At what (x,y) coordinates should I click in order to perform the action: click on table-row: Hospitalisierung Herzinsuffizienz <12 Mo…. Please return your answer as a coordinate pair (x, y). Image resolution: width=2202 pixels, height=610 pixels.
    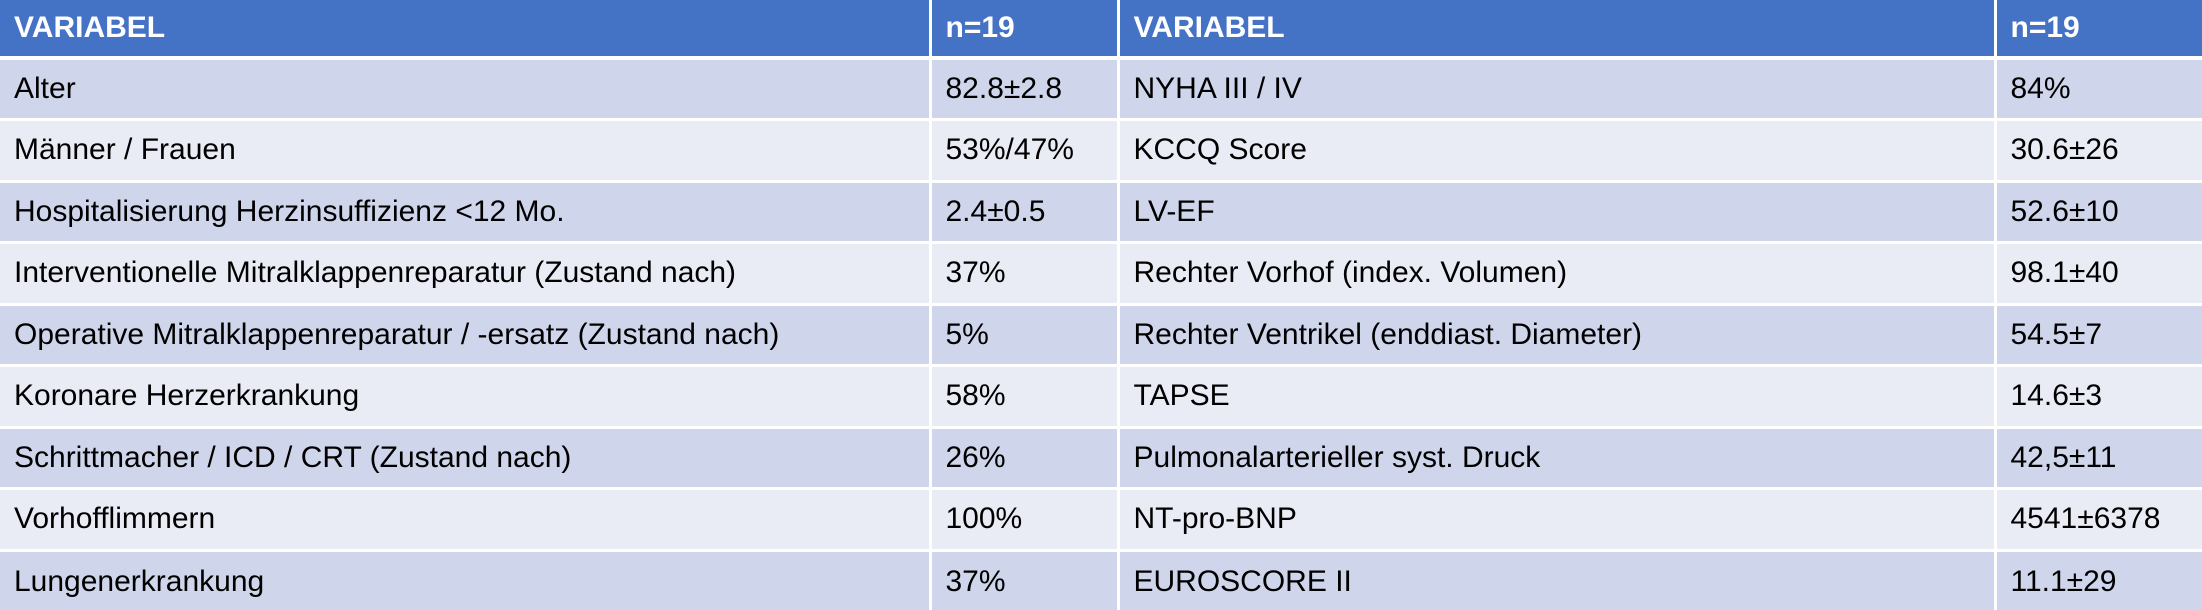
    Looking at the image, I should click on (1101, 212).